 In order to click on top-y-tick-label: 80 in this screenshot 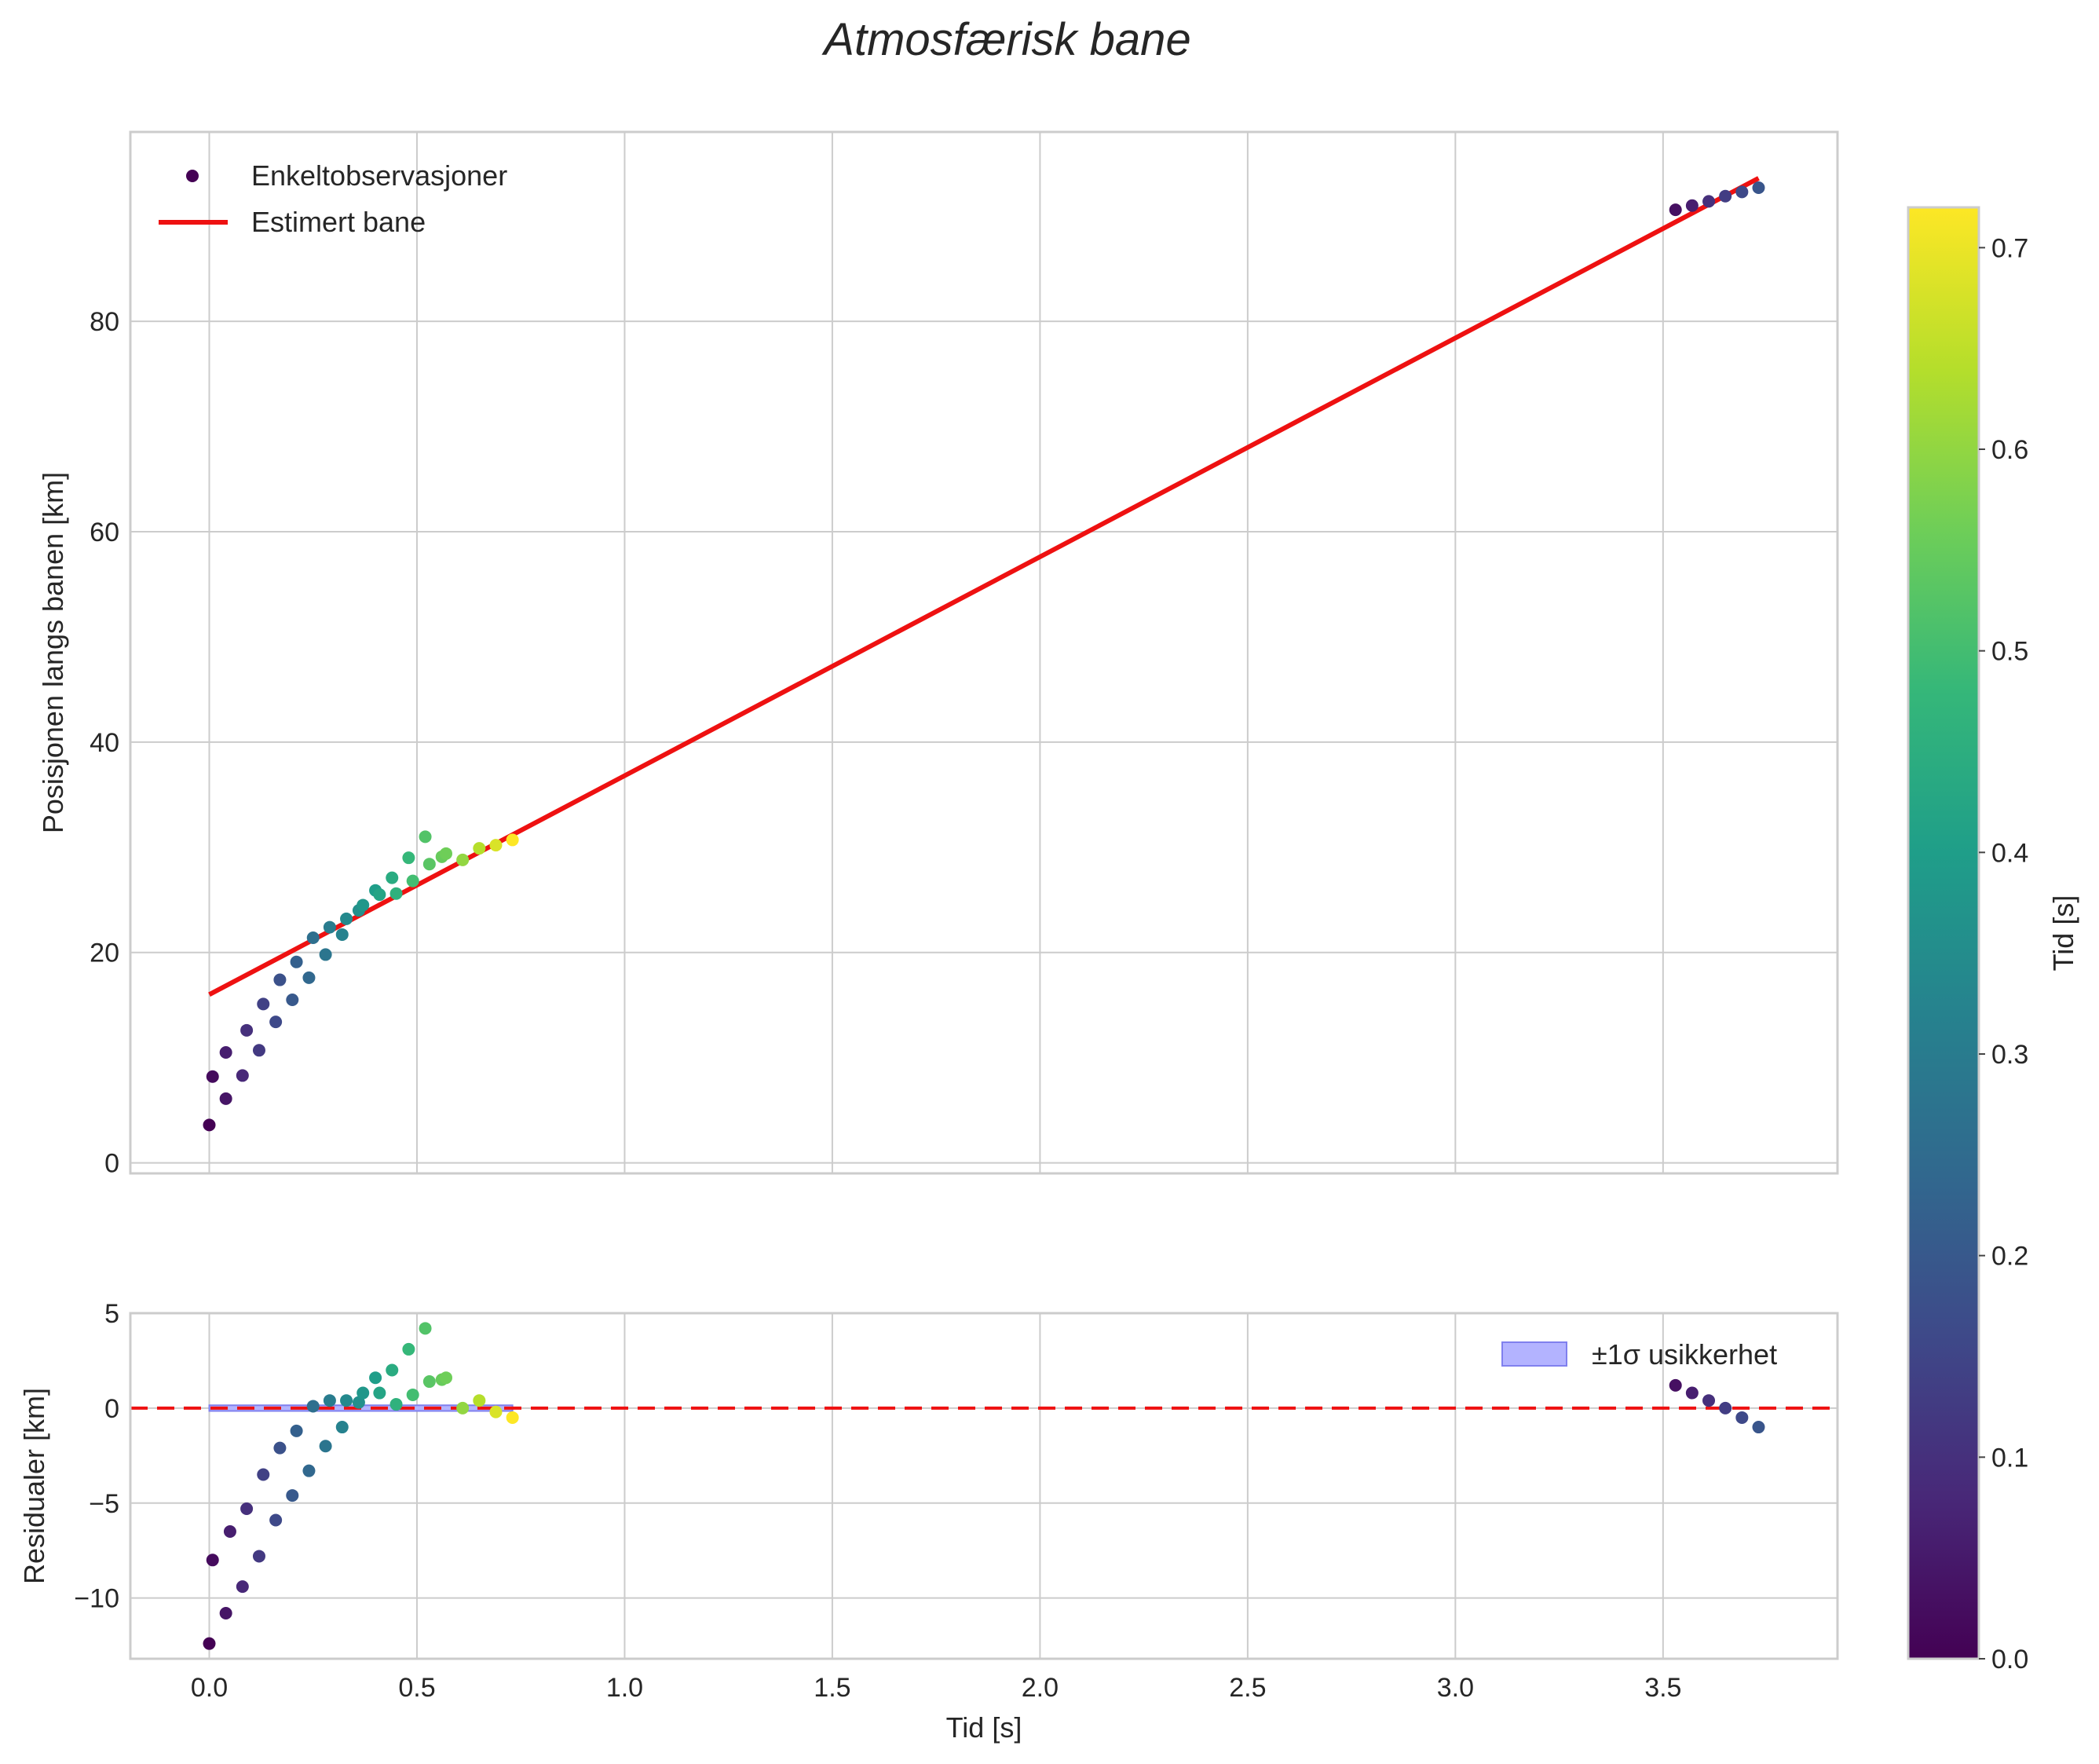, I will do `click(104, 322)`.